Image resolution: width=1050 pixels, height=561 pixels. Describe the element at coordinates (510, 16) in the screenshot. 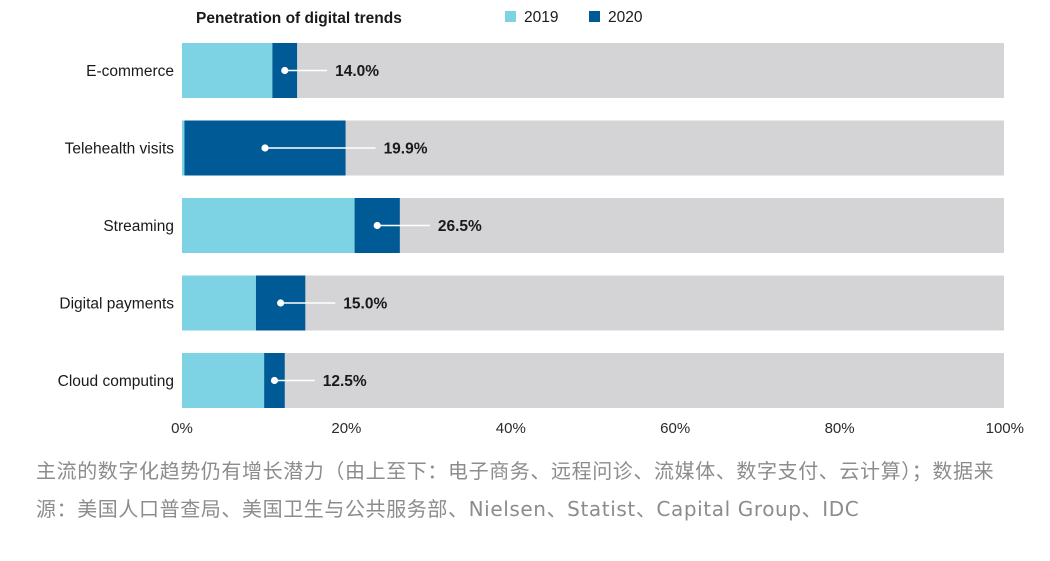

I see `legend-swatch-2019` at that location.